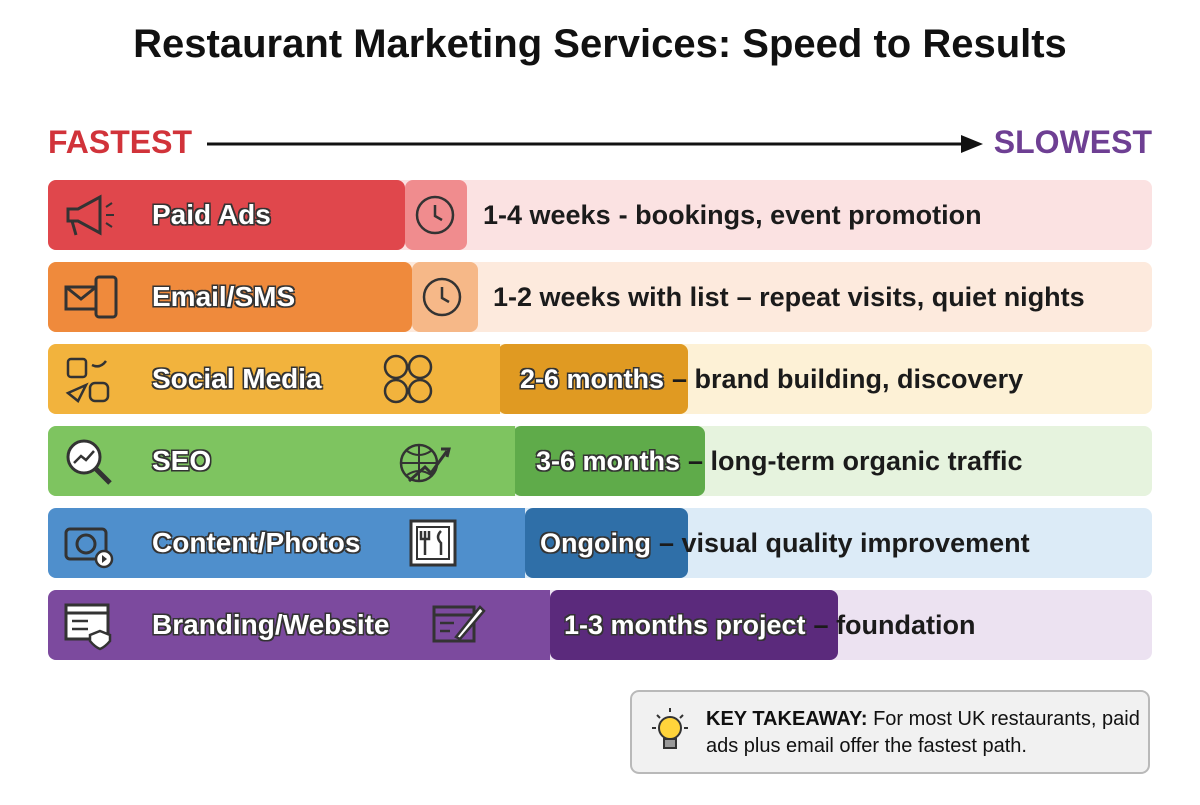  Describe the element at coordinates (211, 214) in the screenshot. I see `service-name: Paid Ads` at that location.